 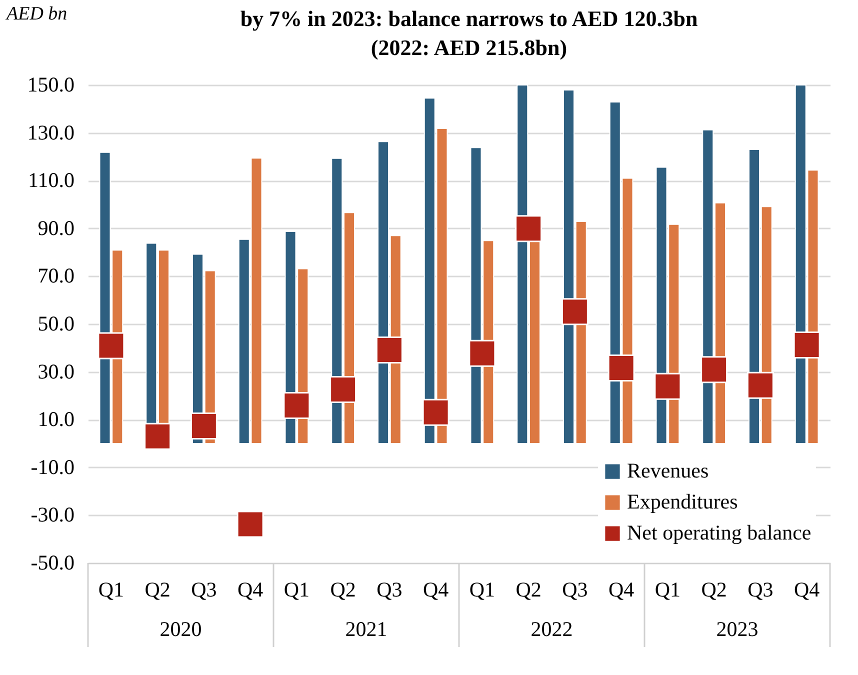 What do you see at coordinates (56, 371) in the screenshot?
I see `y-tick-label: 30.0` at bounding box center [56, 371].